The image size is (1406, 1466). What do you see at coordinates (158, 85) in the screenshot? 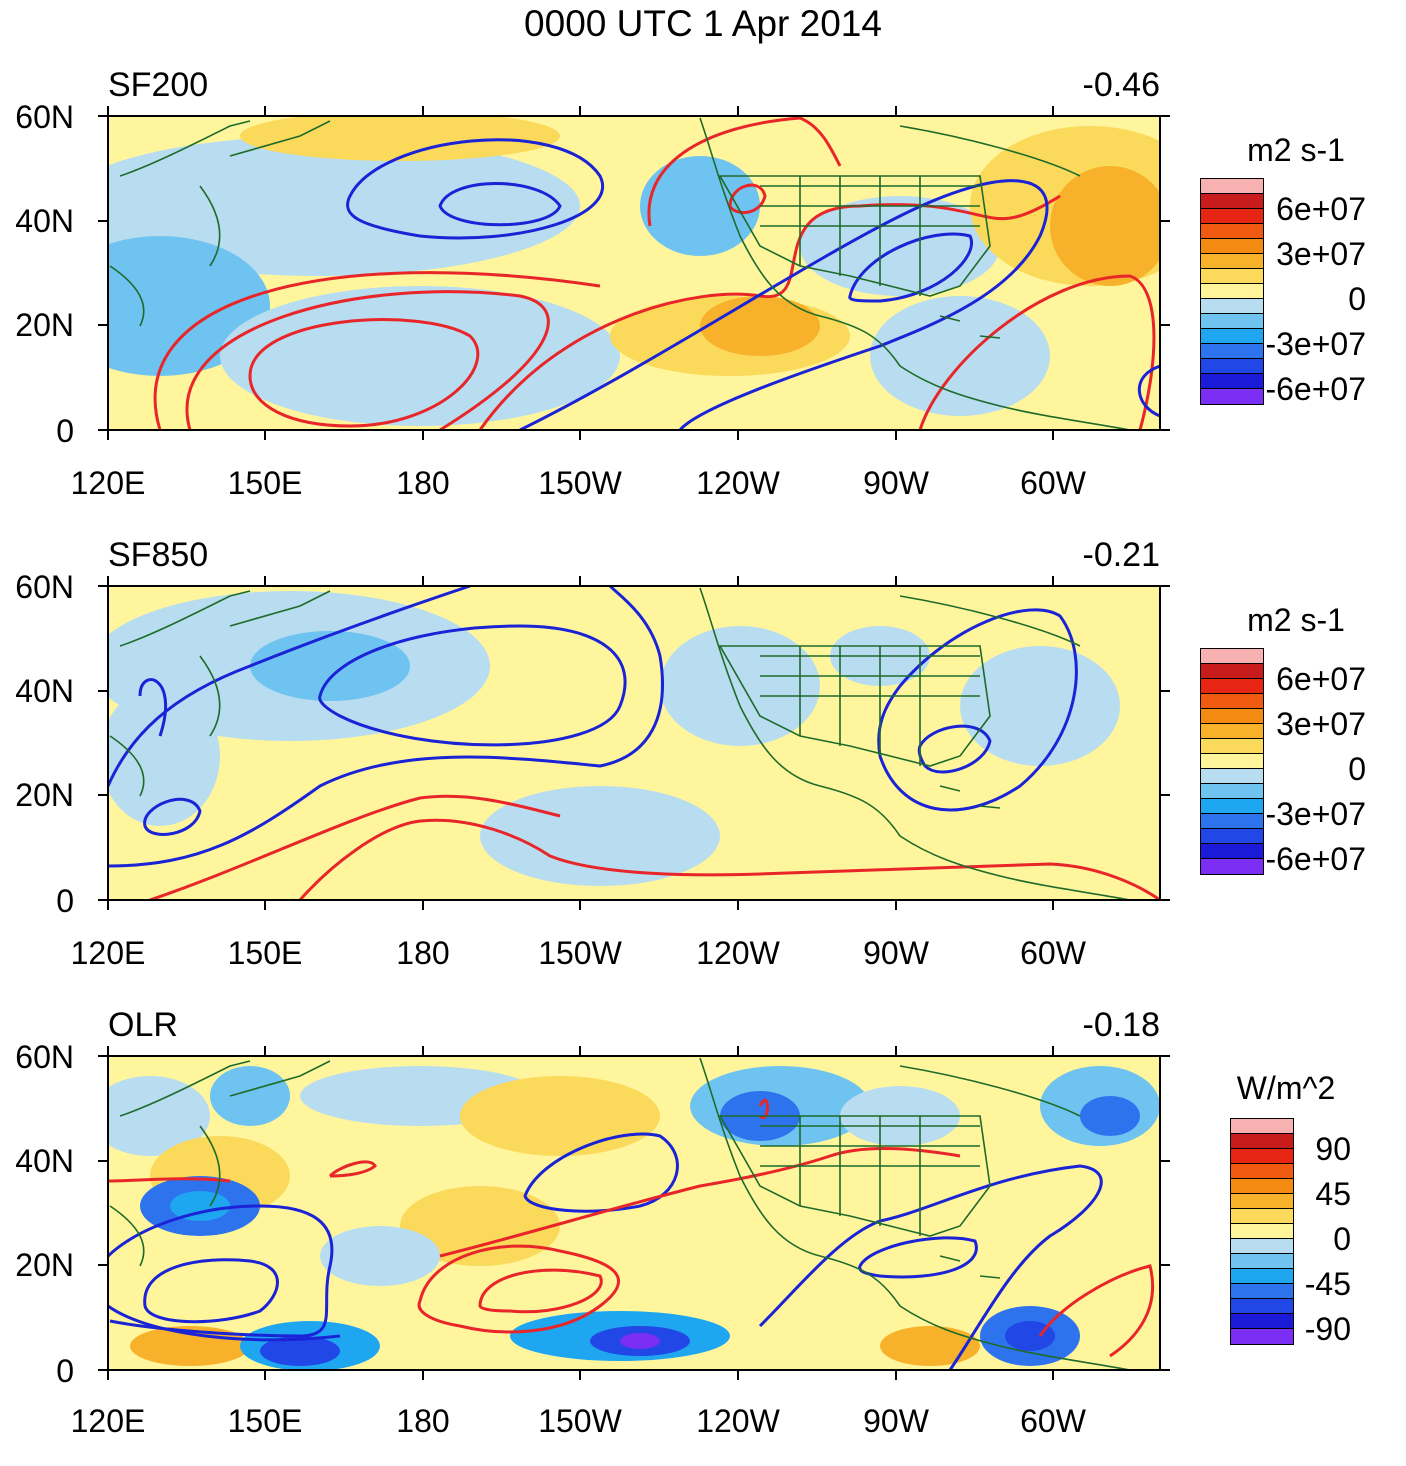
I see `panel-title: SF200` at bounding box center [158, 85].